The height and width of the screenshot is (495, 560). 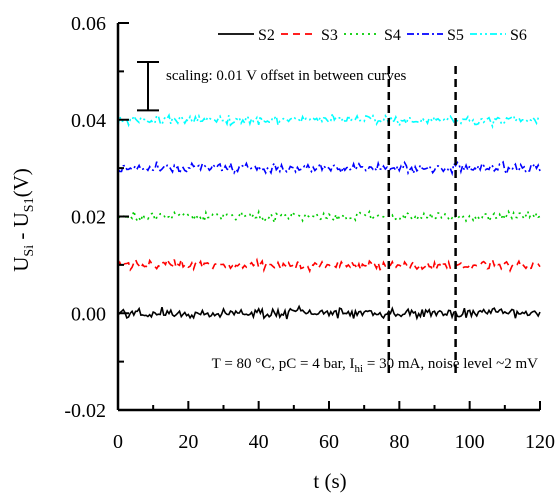 What do you see at coordinates (392, 35) in the screenshot?
I see `legend-label-s4: S4` at bounding box center [392, 35].